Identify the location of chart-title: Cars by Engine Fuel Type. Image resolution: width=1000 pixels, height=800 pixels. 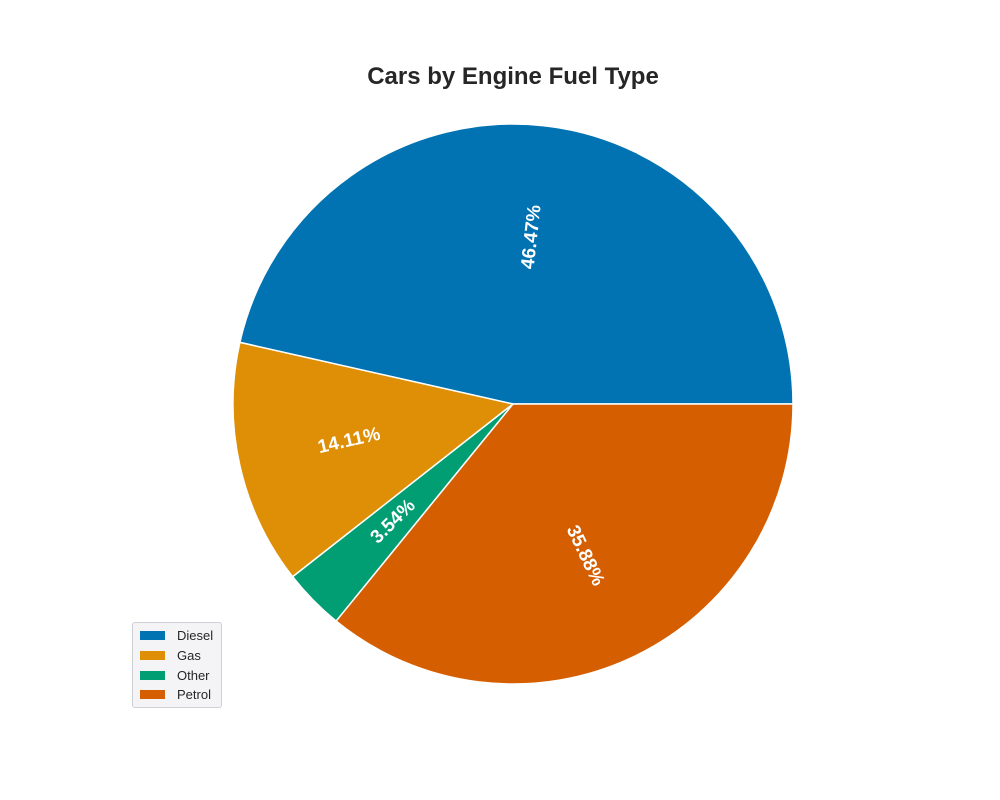
(513, 76).